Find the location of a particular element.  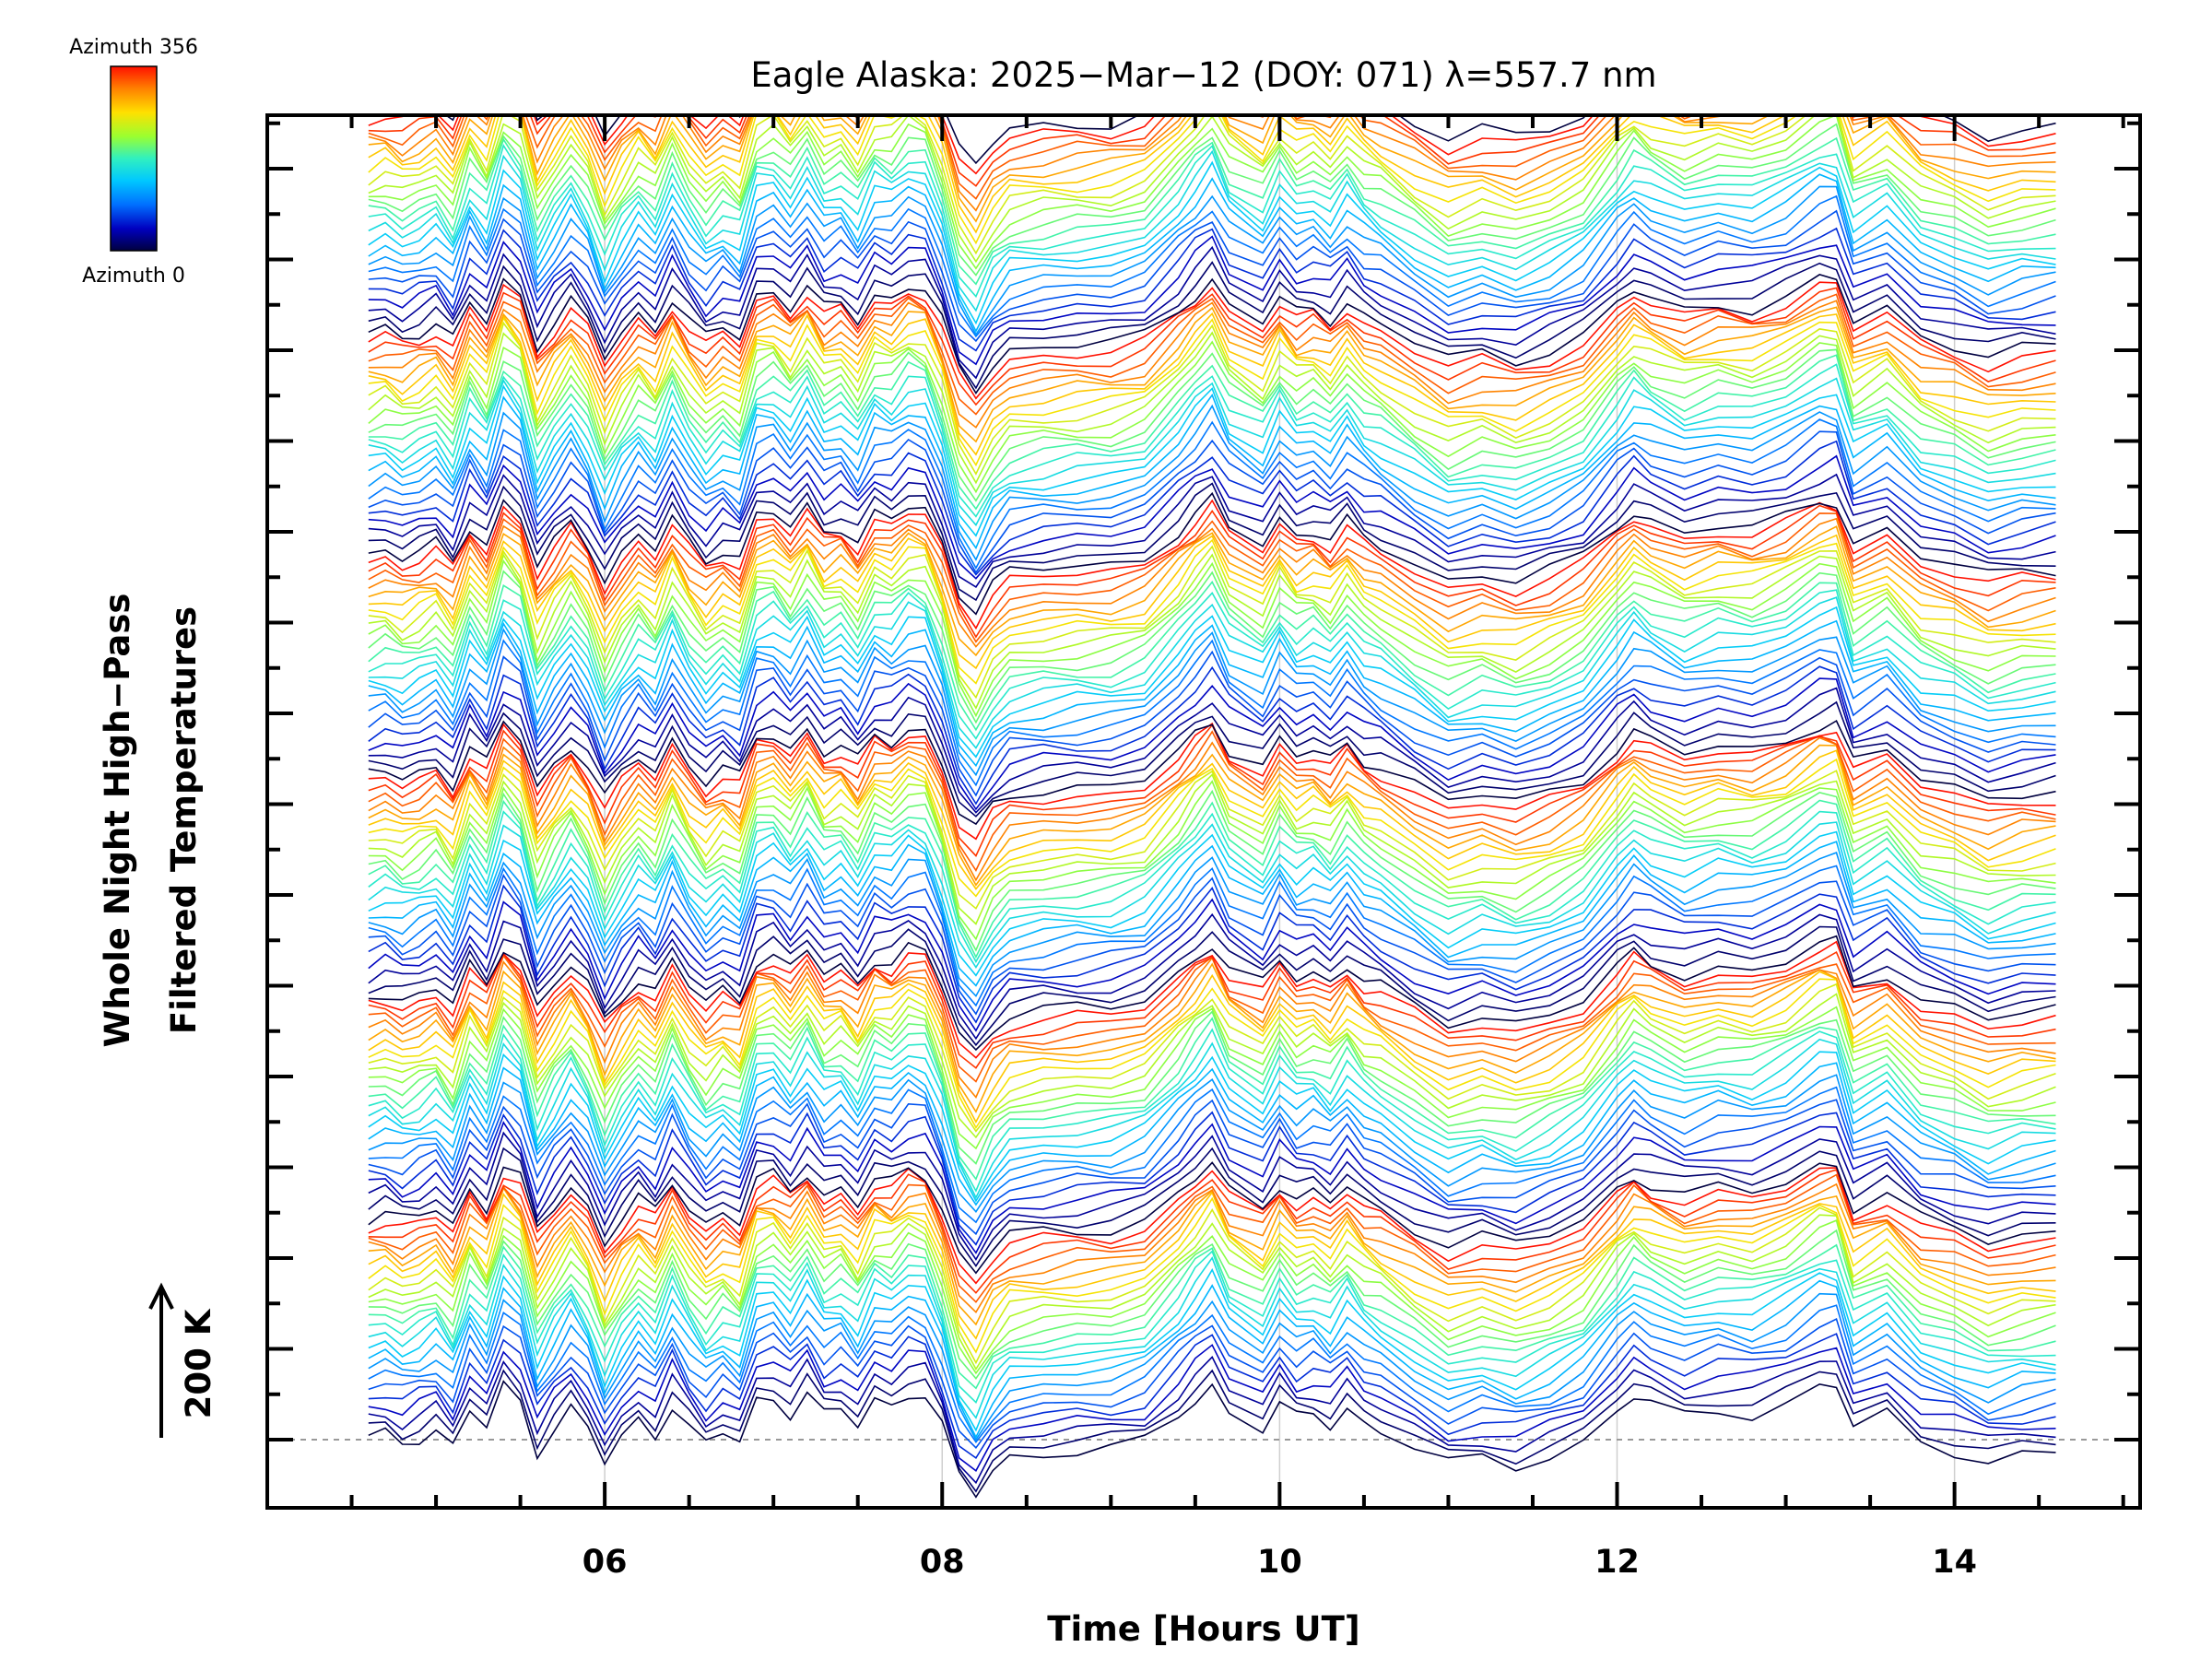

y-axis-label-line1: Whole Night High−Pass is located at coordinates (117, 821).